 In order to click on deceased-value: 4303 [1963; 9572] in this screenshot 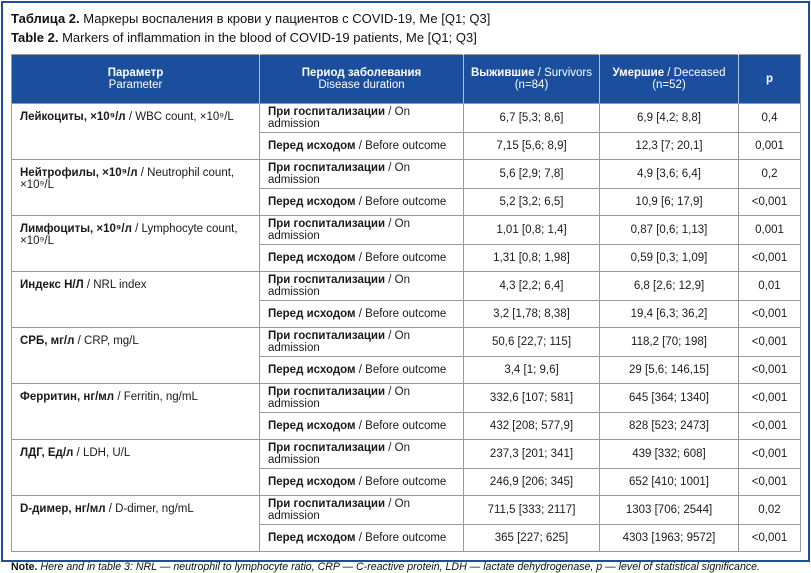, I will do `click(669, 538)`.